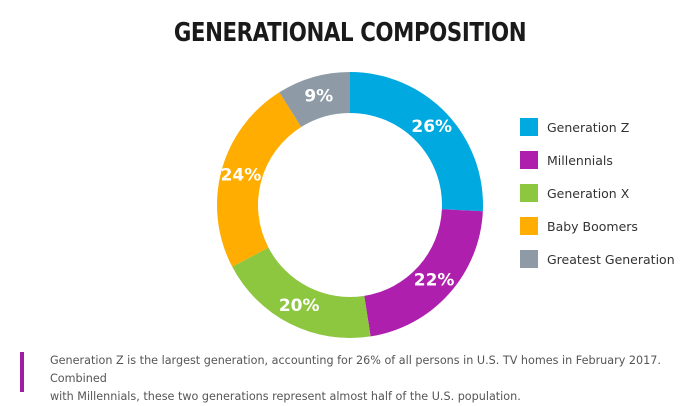 The image size is (700, 406). I want to click on donut-slice-generation-z, so click(416, 142).